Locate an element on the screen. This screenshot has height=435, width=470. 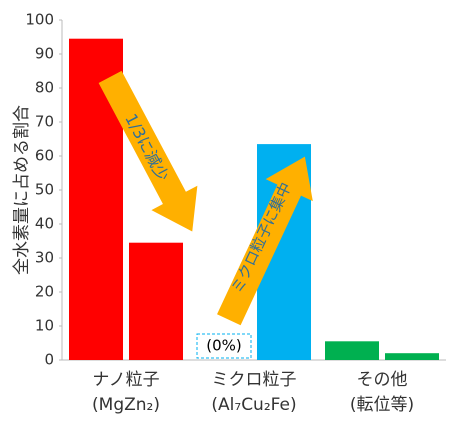
y-tick-label: 100 is located at coordinates (39, 20).